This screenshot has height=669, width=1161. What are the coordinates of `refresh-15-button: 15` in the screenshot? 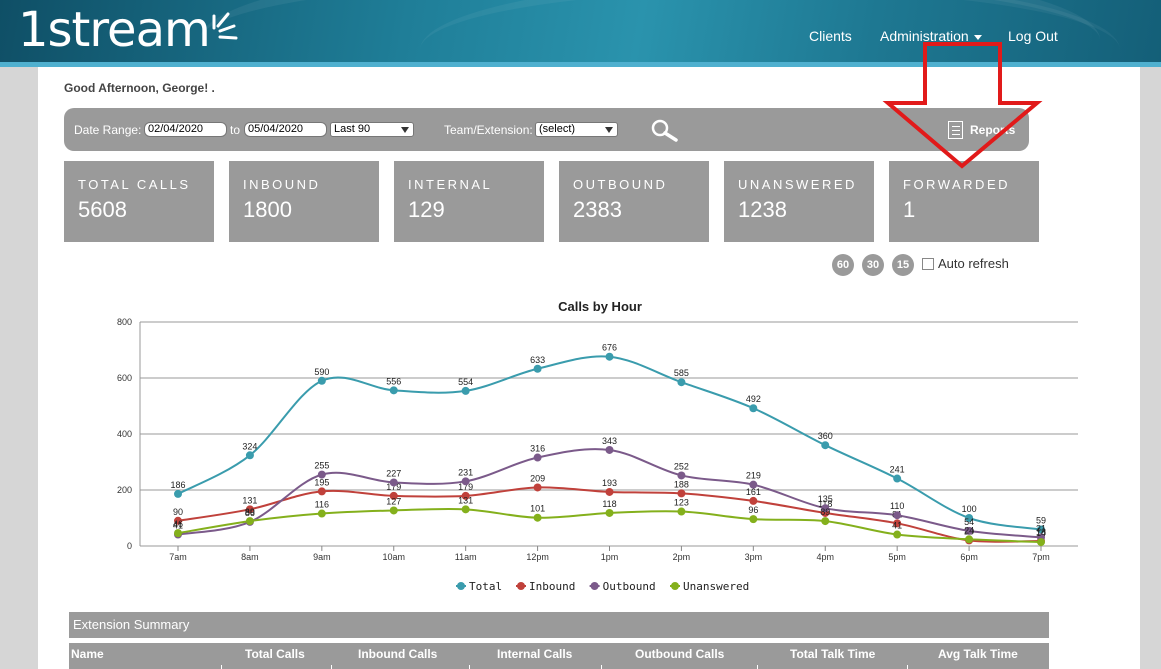 It's located at (903, 265).